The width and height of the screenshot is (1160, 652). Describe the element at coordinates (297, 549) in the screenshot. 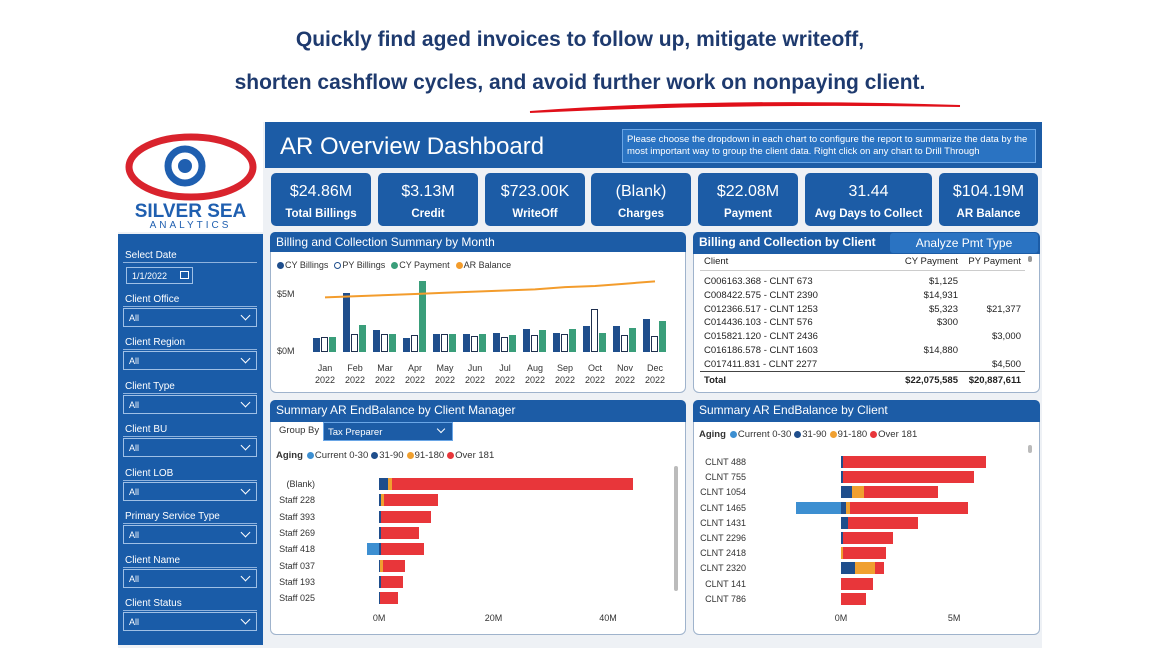

I see `y-tick-label: Staff 418` at that location.